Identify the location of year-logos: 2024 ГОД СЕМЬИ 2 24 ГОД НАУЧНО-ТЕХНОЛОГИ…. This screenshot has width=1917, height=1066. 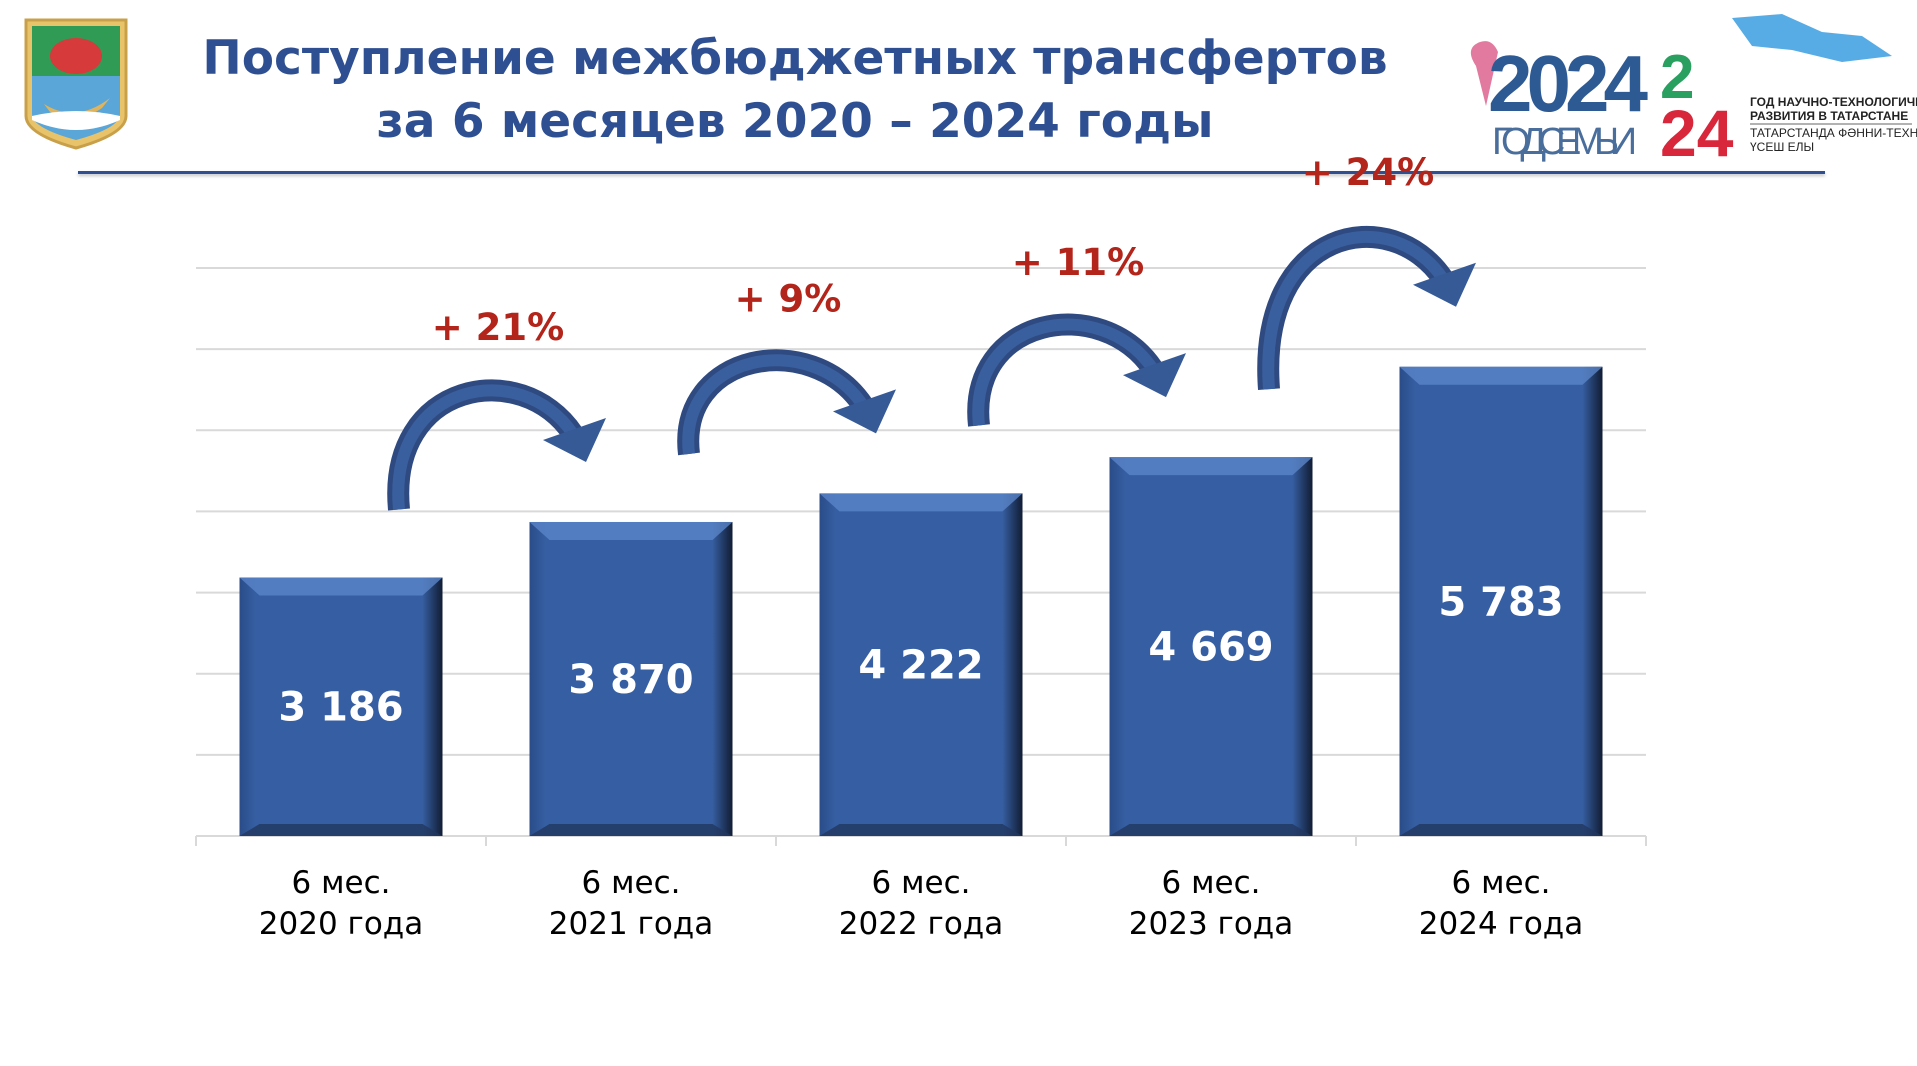
(1693, 90).